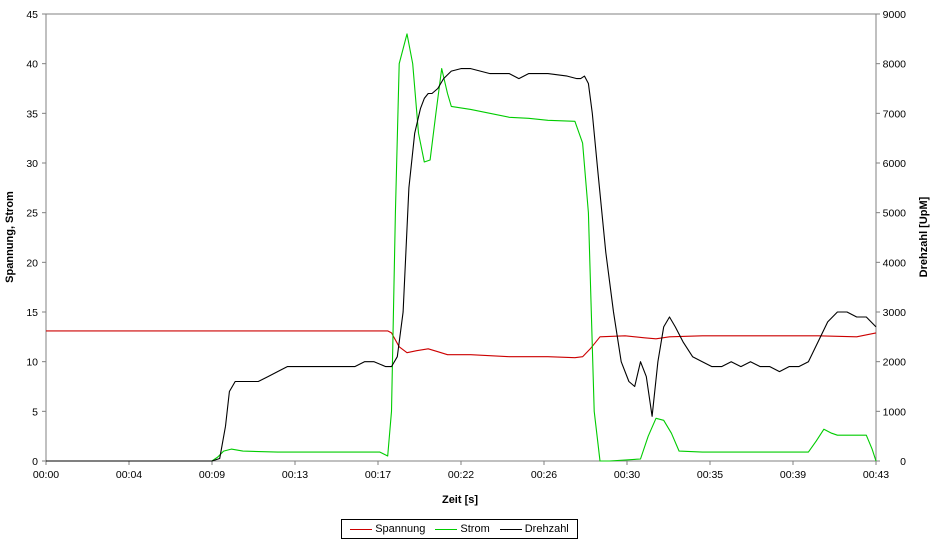 Image resolution: width=937 pixels, height=544 pixels. I want to click on left-y-tick-label: 40, so click(32, 65).